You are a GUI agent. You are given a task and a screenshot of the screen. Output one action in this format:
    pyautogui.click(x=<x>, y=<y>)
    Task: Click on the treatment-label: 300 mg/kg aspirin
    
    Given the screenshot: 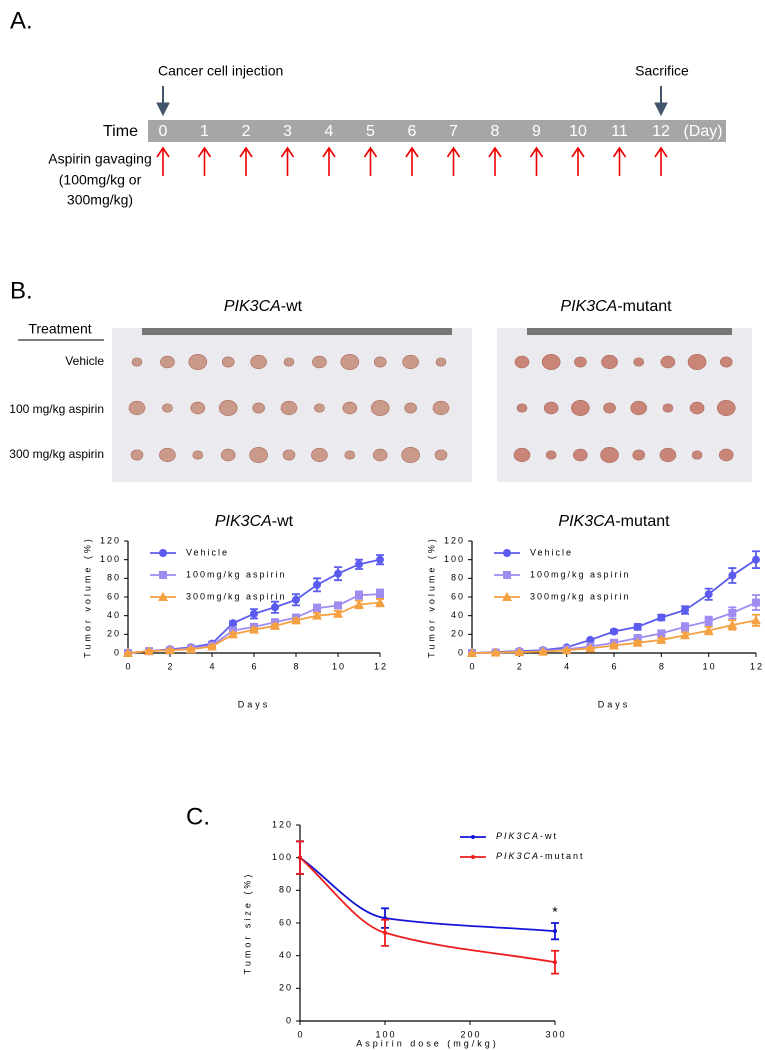 What is the action you would take?
    pyautogui.click(x=56, y=454)
    